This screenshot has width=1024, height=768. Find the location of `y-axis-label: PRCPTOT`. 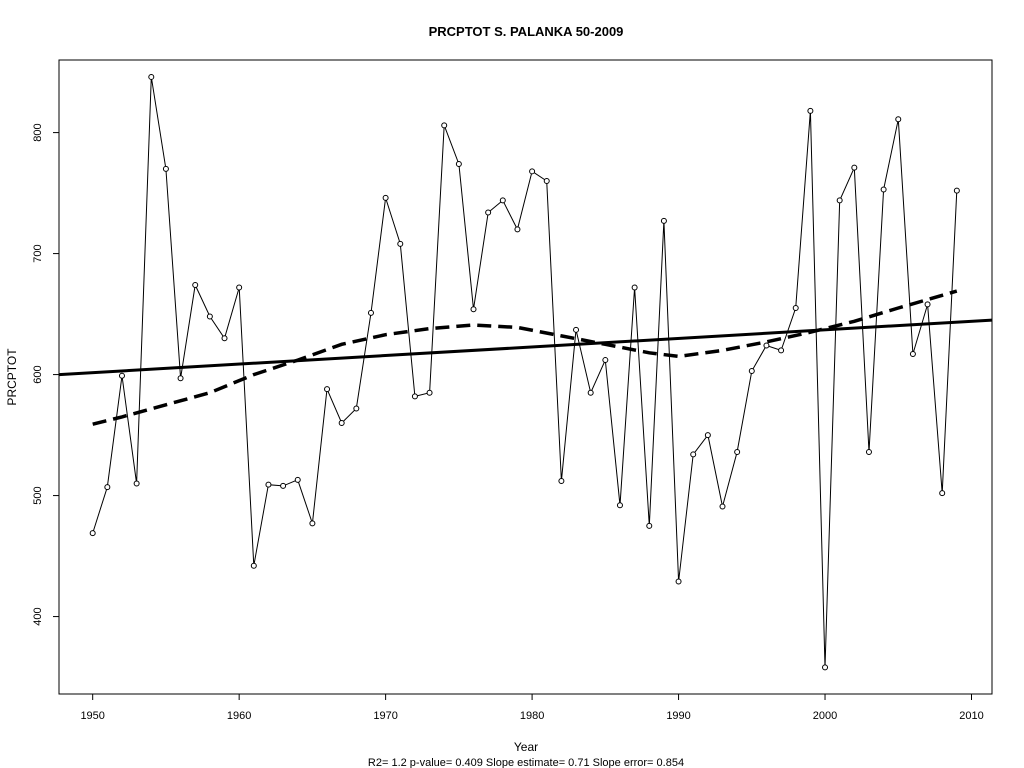

y-axis-label: PRCPTOT is located at coordinates (12, 377).